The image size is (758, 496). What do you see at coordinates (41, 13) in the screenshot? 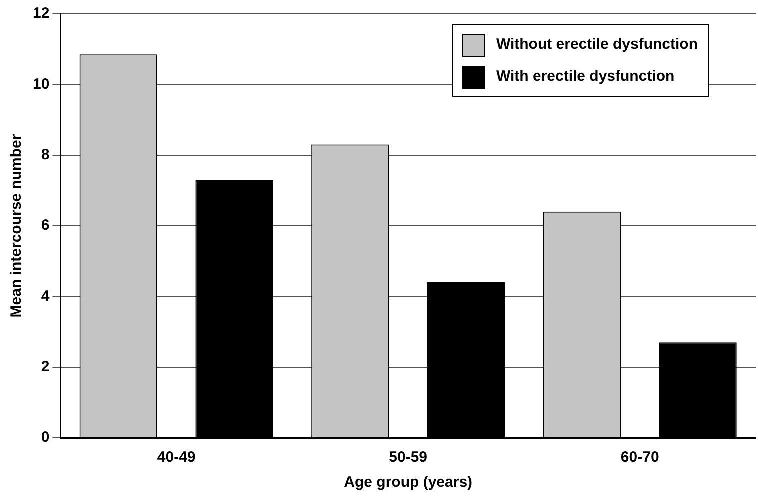
I see `y-tick-label: 12` at bounding box center [41, 13].